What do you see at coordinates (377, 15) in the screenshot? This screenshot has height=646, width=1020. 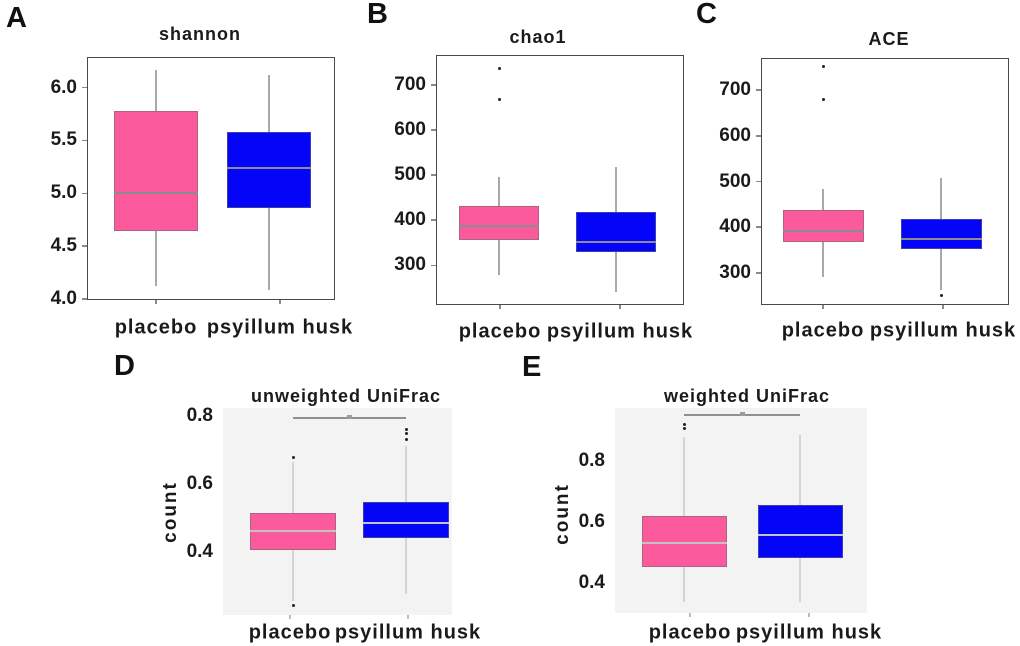 I see `panel-label-B: B` at bounding box center [377, 15].